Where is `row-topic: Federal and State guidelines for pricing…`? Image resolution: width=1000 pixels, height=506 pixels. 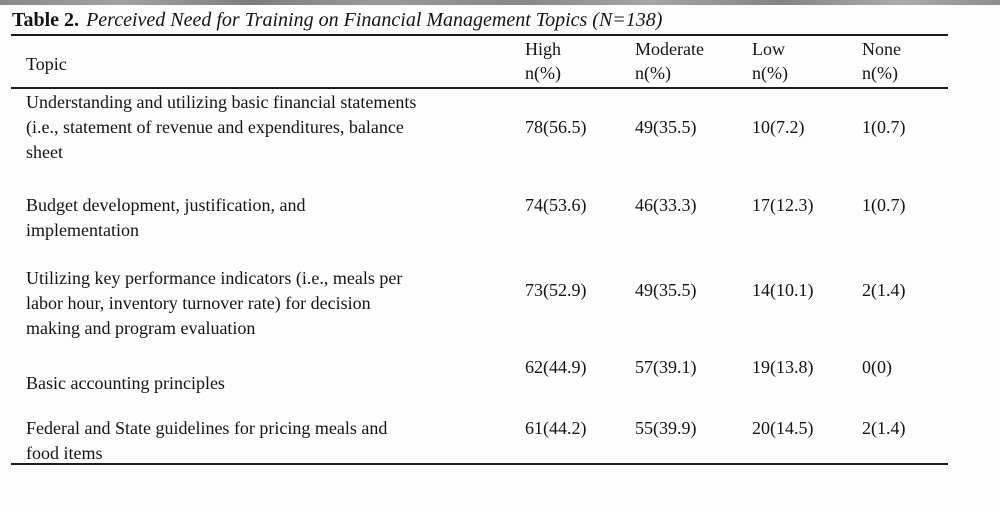
row-topic: Federal and State guidelines for pricing… is located at coordinates (207, 440).